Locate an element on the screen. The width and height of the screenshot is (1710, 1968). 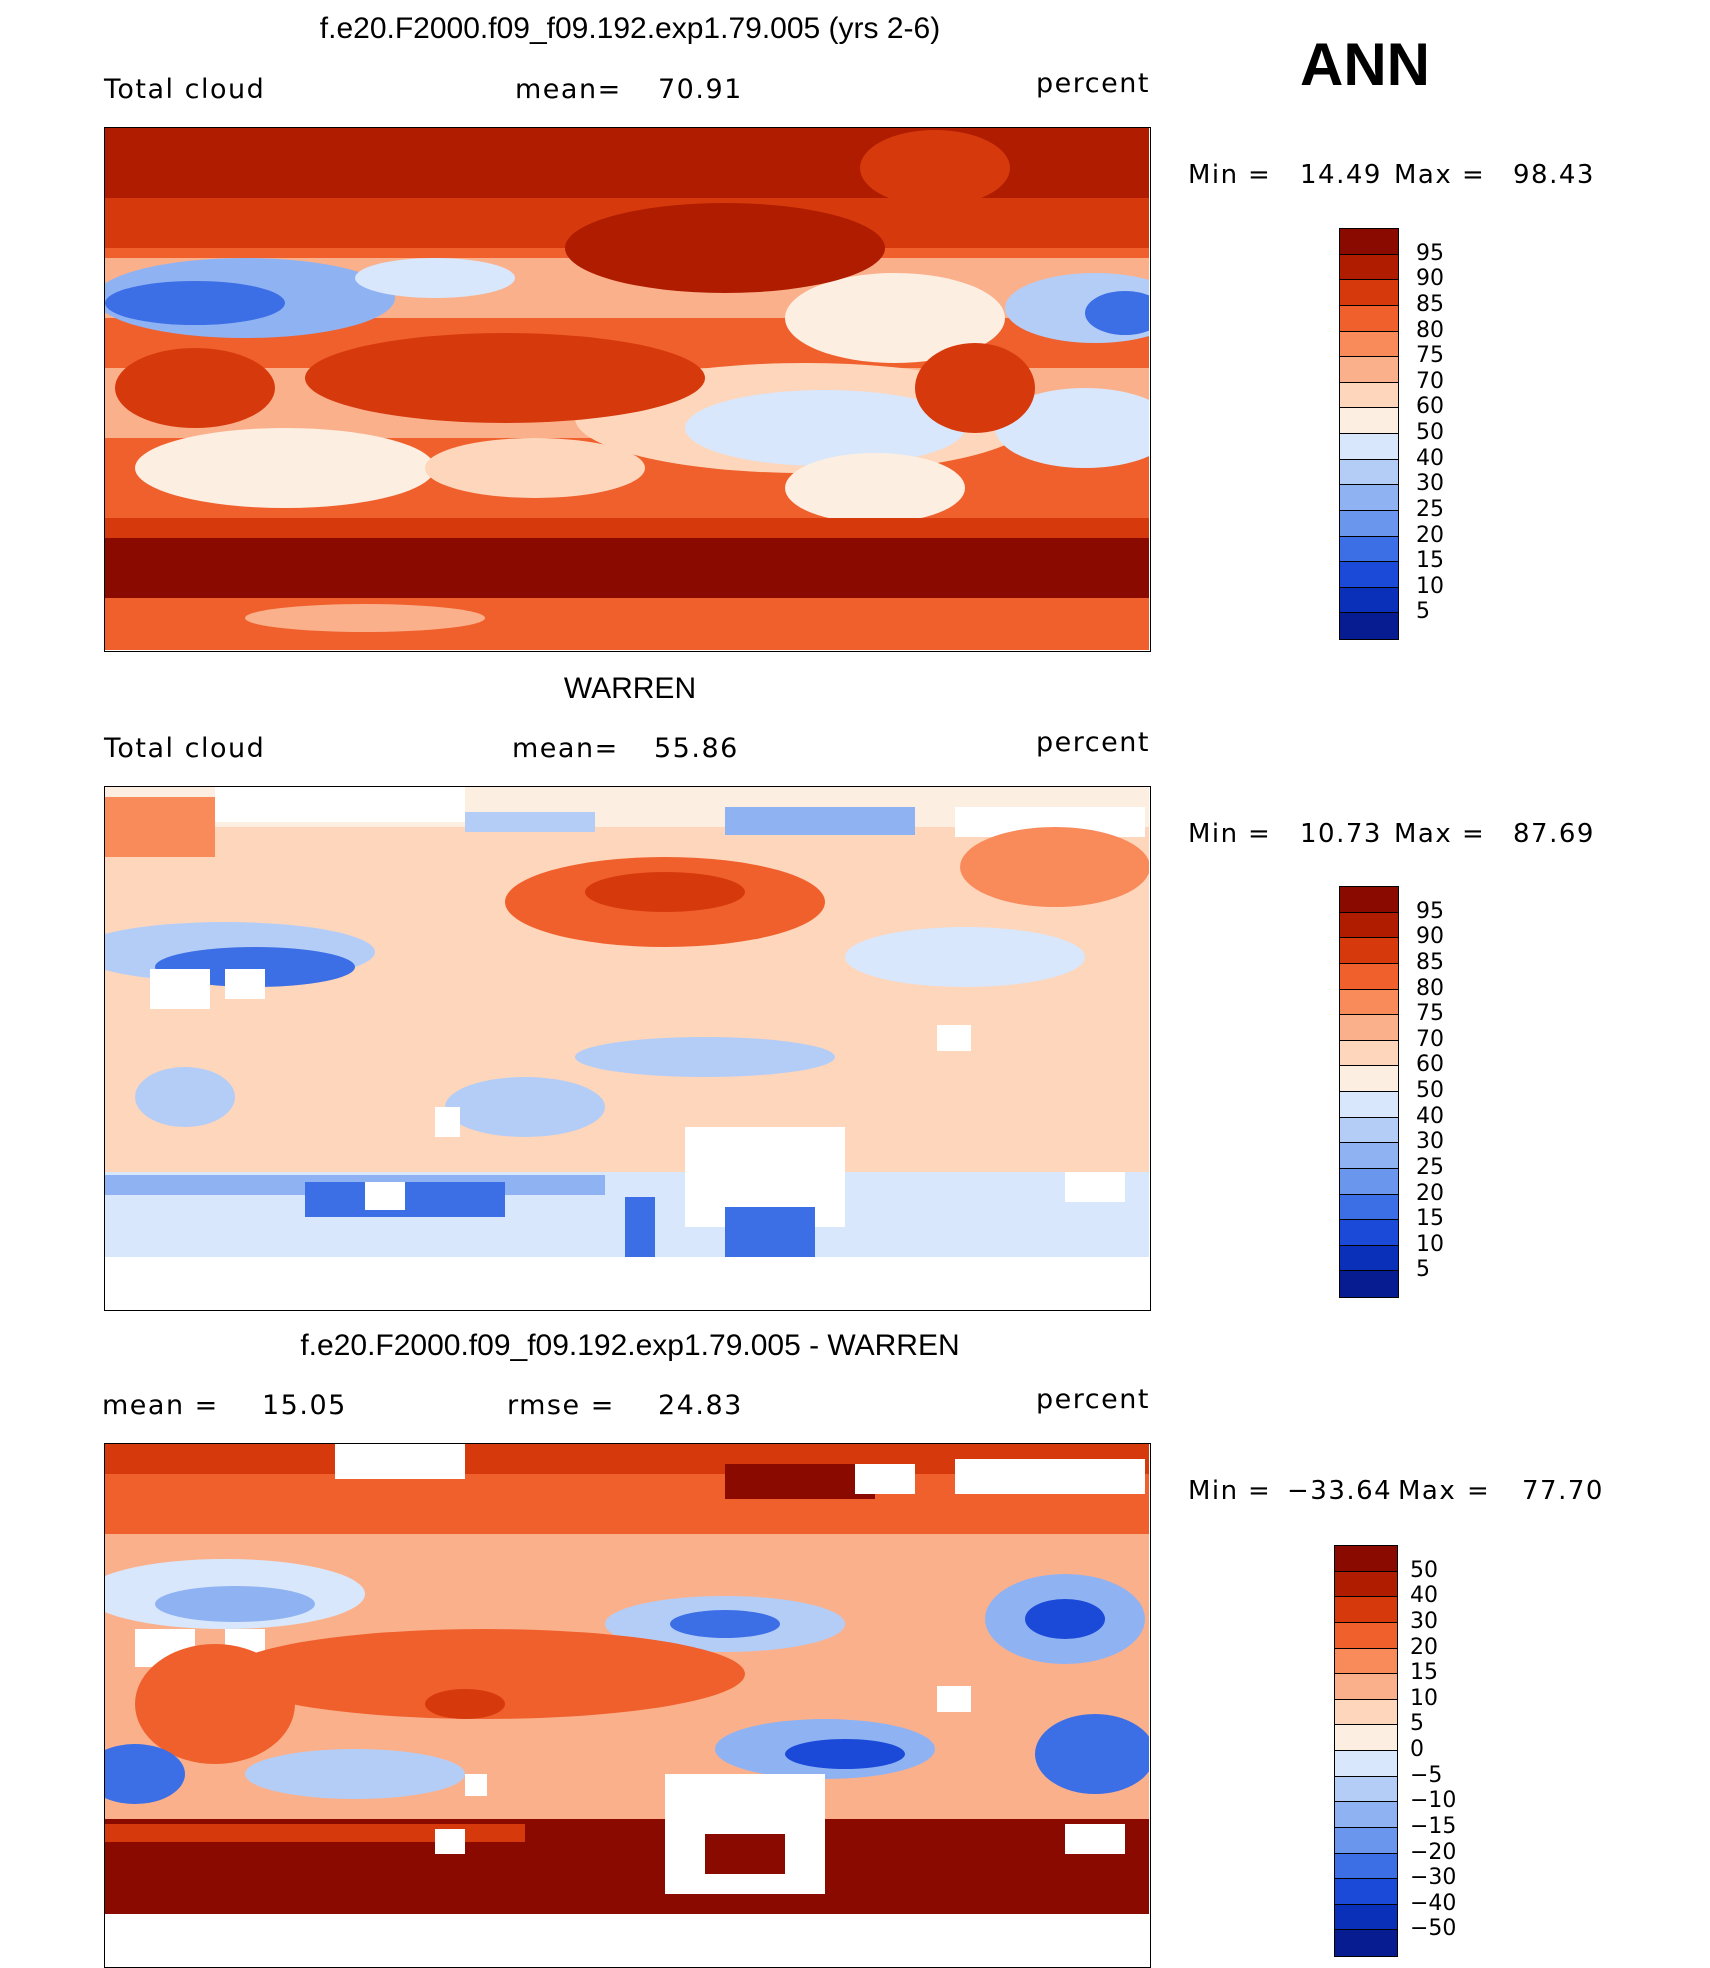
panel-1-min-value: 14.49 is located at coordinates (1341, 175).